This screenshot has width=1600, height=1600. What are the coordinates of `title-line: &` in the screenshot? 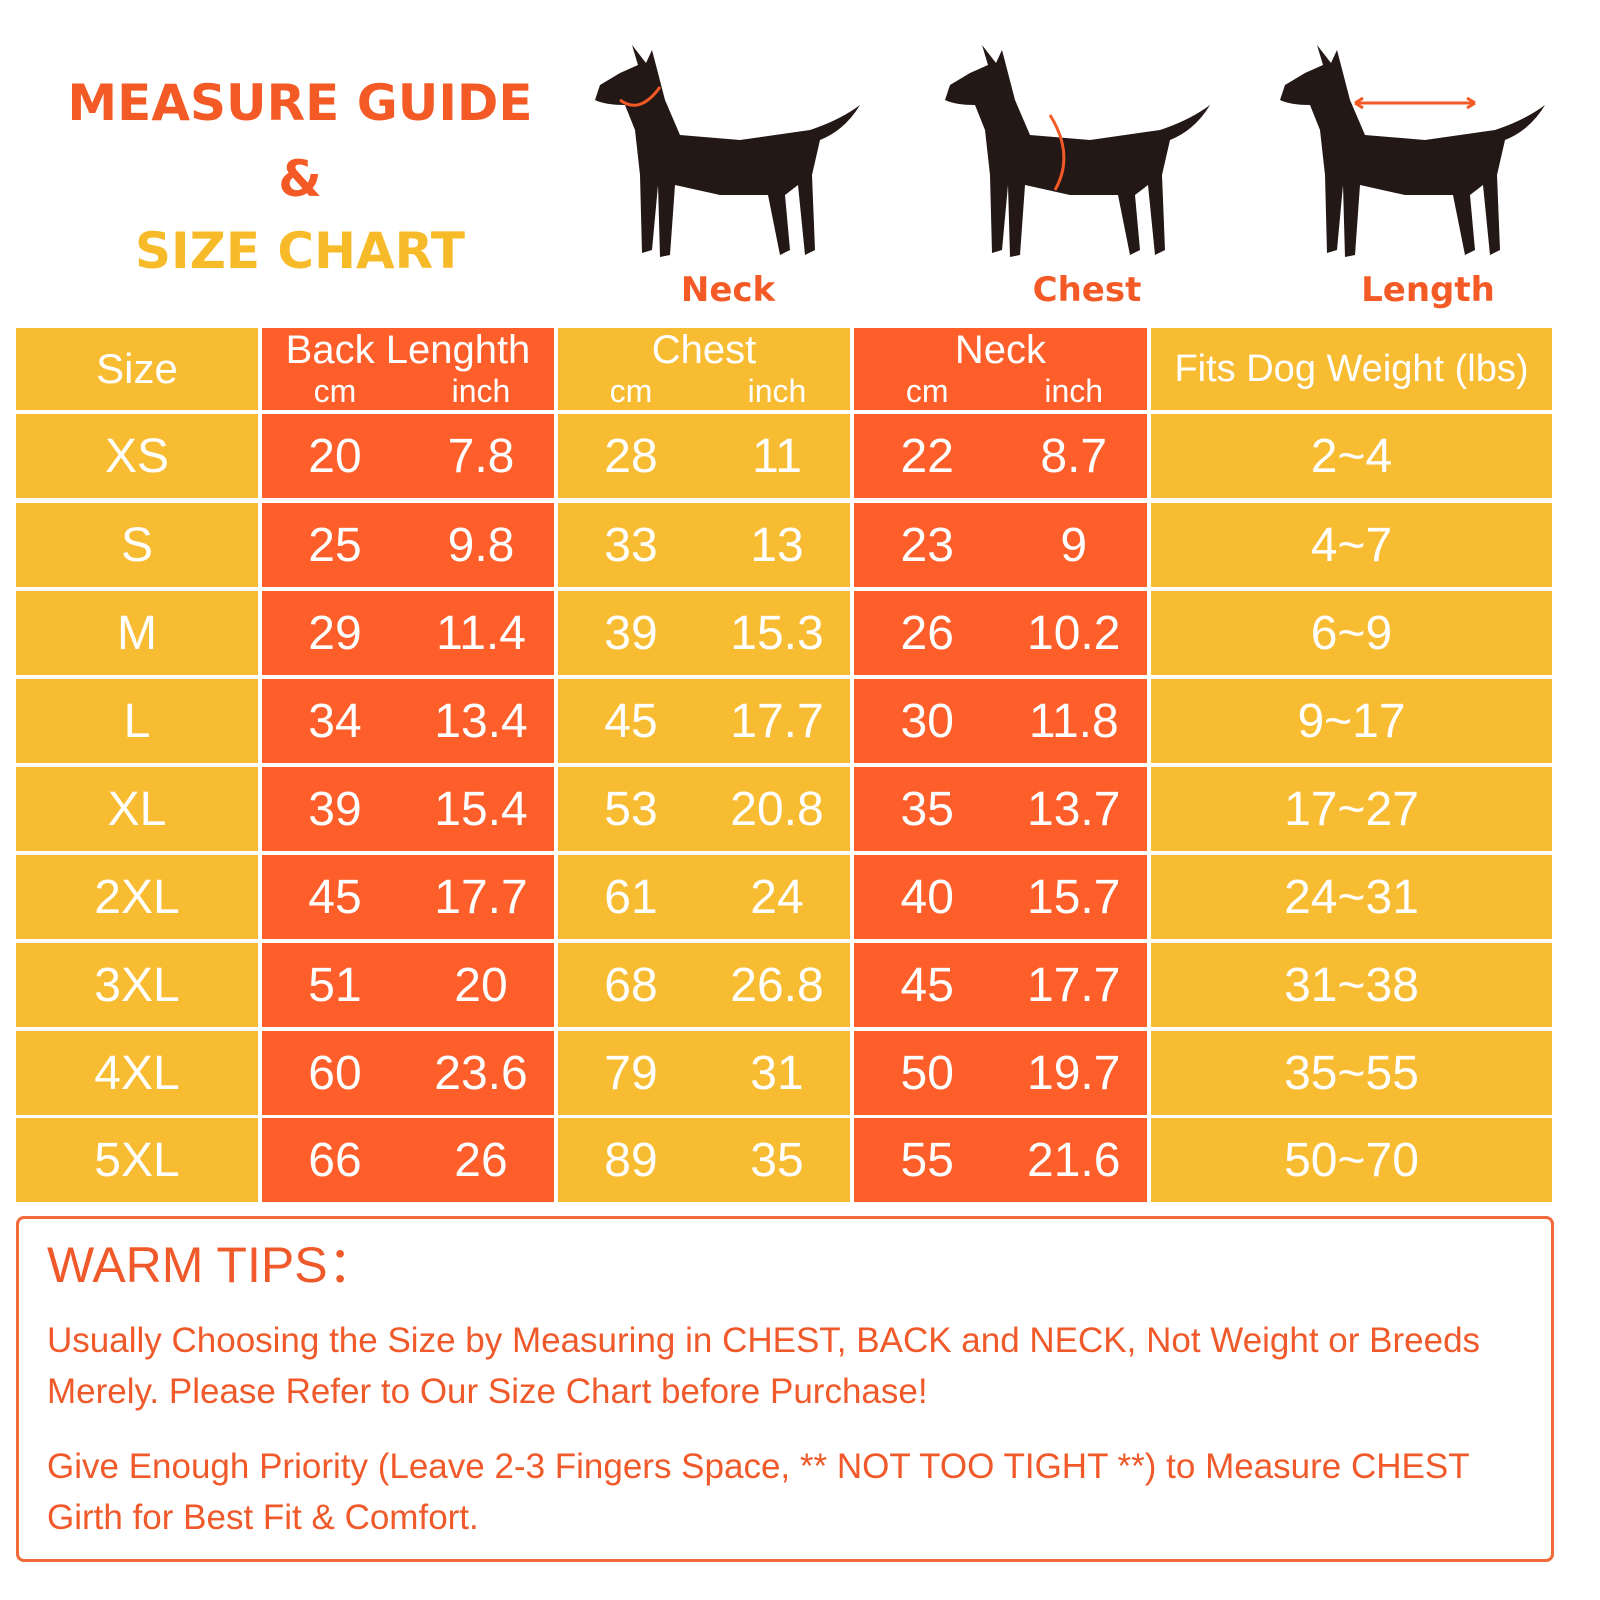 It's located at (300, 179).